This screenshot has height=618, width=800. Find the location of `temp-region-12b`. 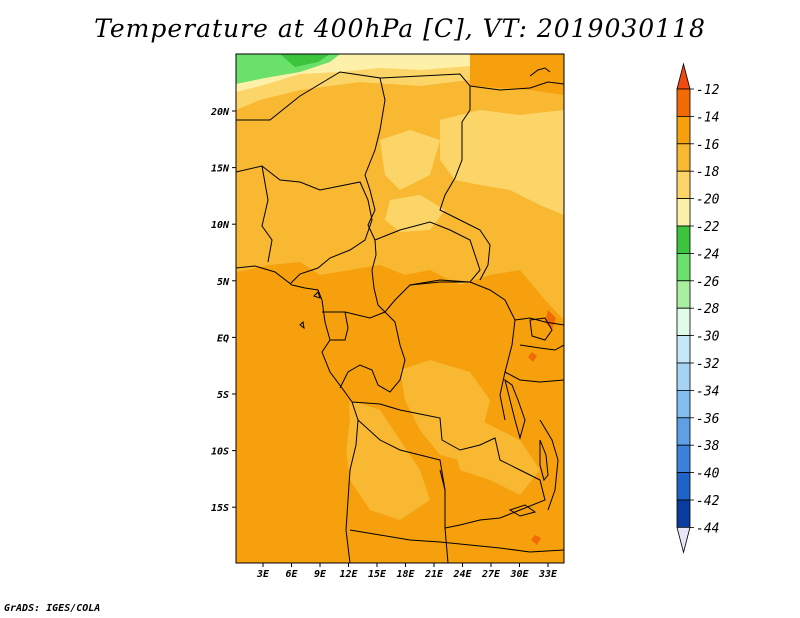

temp-region-12b is located at coordinates (532, 357).